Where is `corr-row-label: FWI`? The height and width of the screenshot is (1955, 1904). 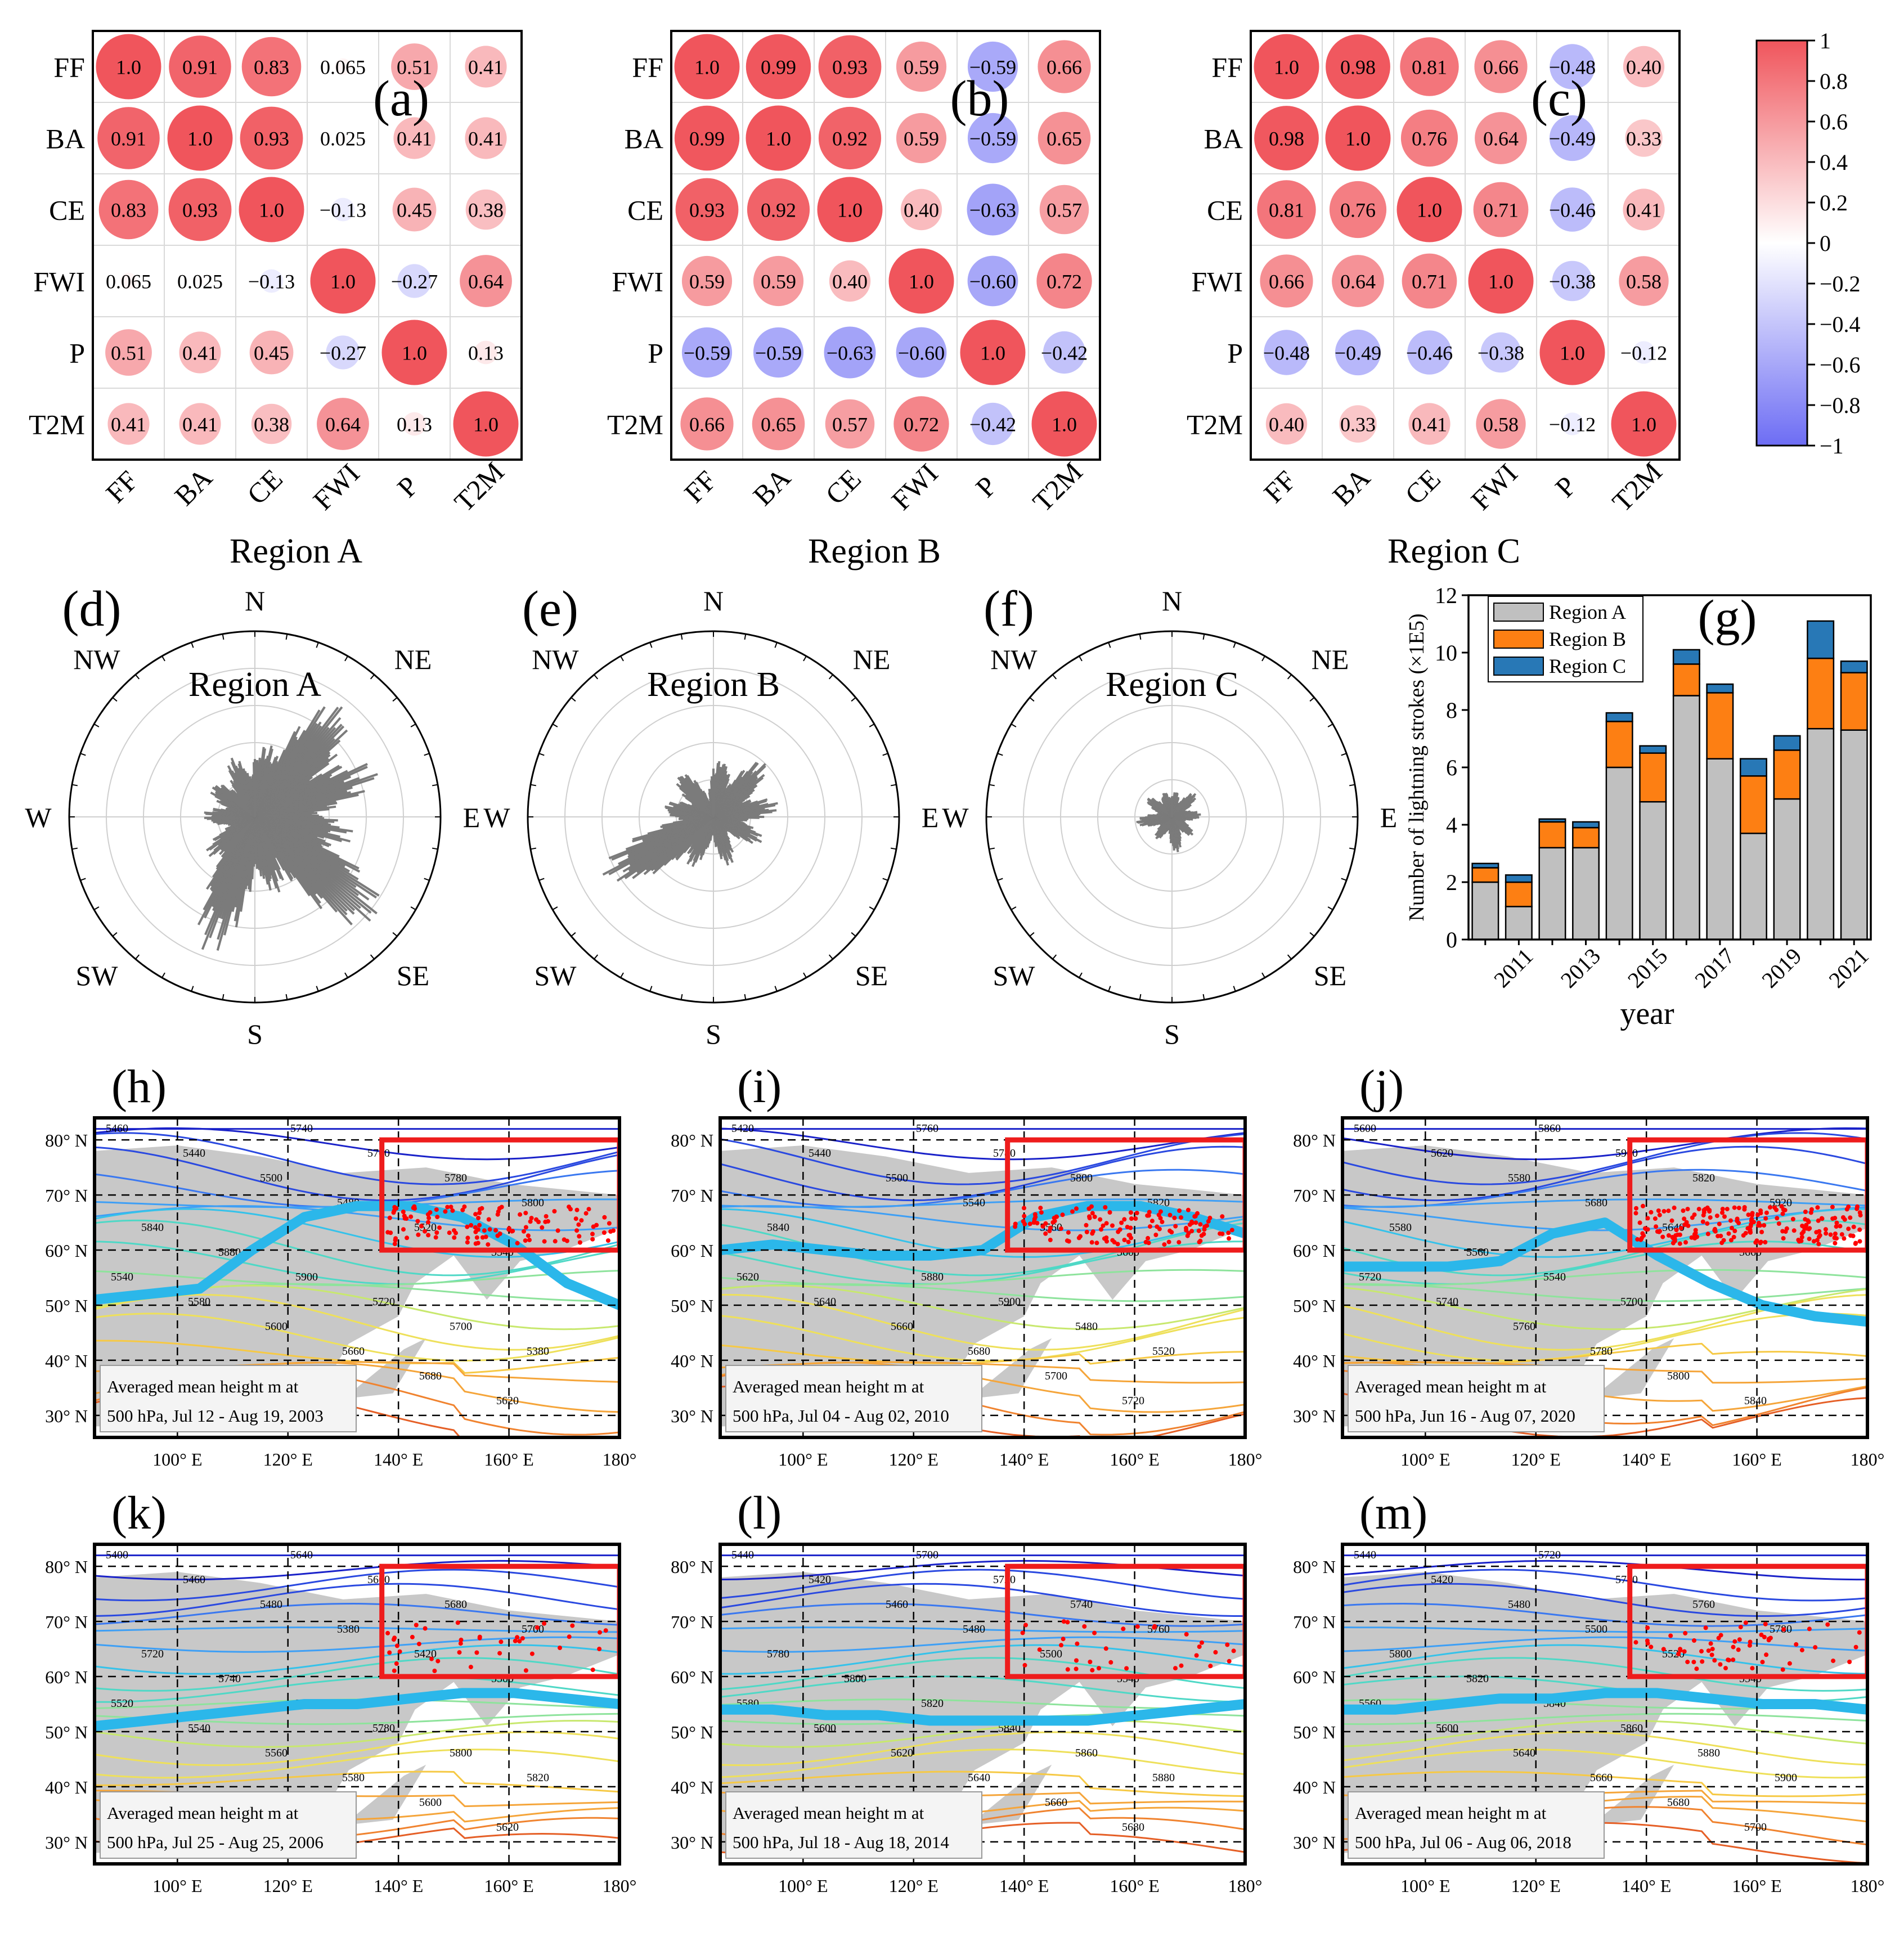 corr-row-label: FWI is located at coordinates (637, 282).